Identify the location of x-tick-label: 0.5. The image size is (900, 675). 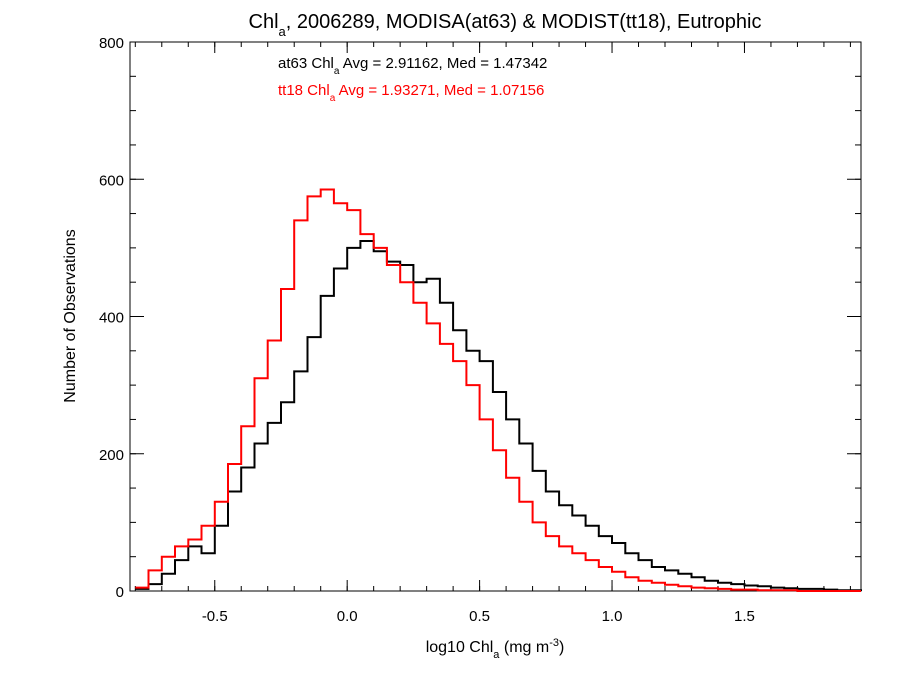
(479, 616).